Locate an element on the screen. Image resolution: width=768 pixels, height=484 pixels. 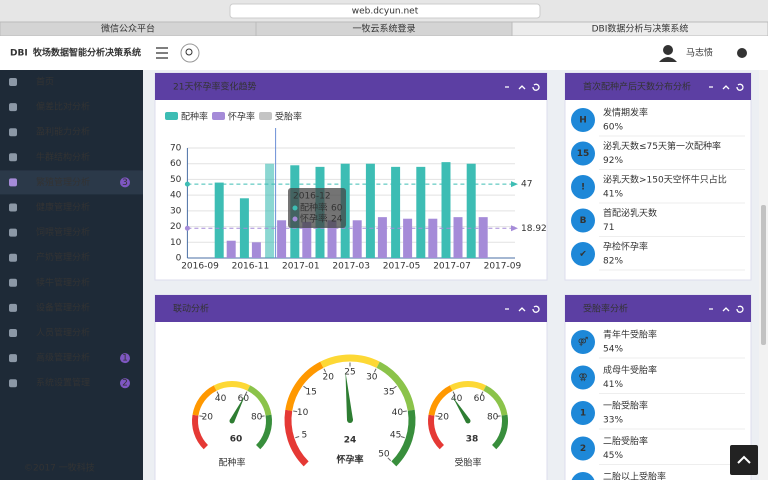
gauge-value: 38 is located at coordinates (472, 440).